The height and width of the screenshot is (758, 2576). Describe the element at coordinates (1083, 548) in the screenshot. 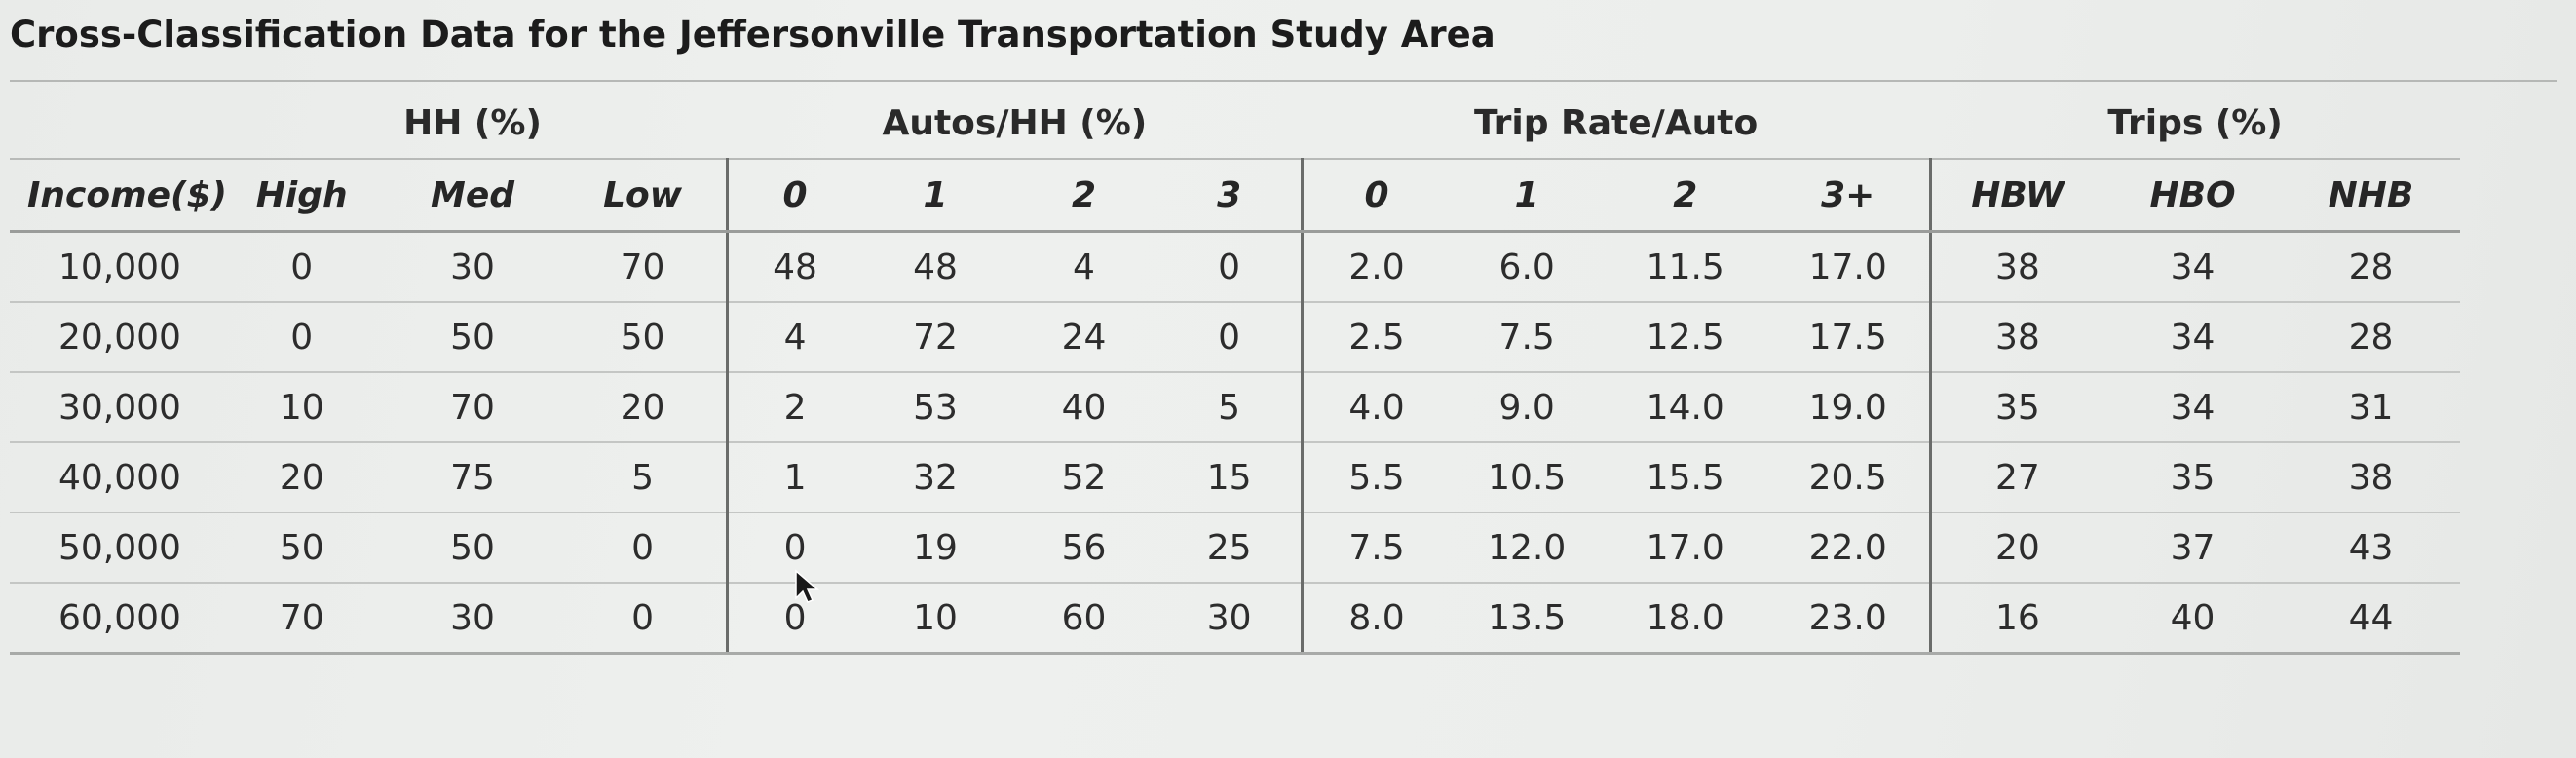

I see `cell-autos-2: 56` at that location.